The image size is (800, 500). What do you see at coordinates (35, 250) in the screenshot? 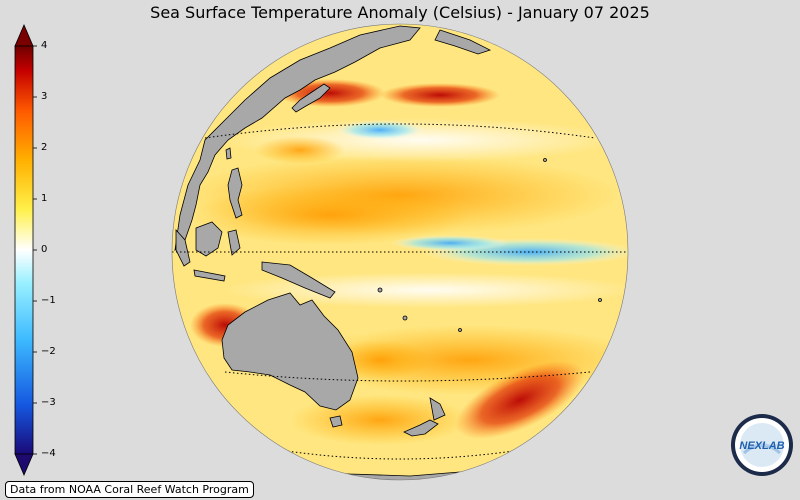
I see `colorbar-tick-marks` at bounding box center [35, 250].